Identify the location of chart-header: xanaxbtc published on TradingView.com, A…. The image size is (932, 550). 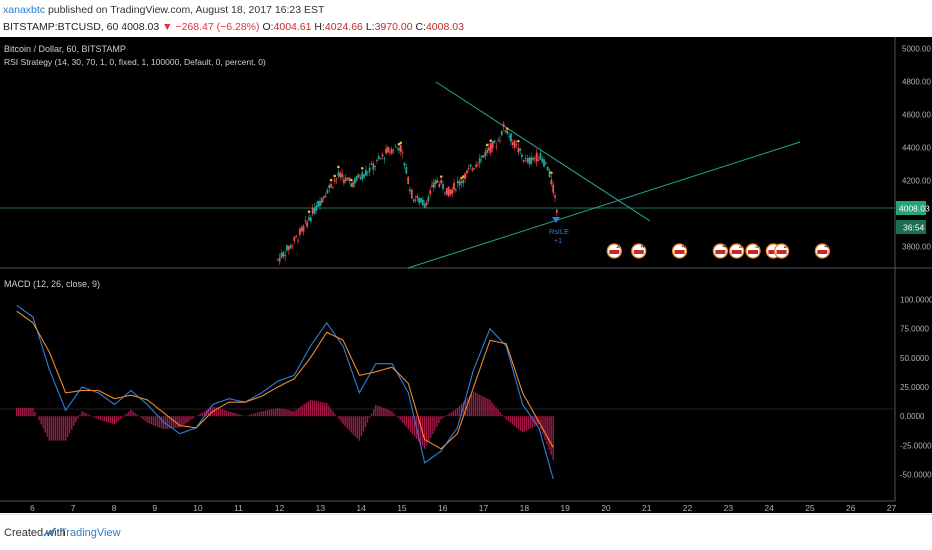
(466, 18).